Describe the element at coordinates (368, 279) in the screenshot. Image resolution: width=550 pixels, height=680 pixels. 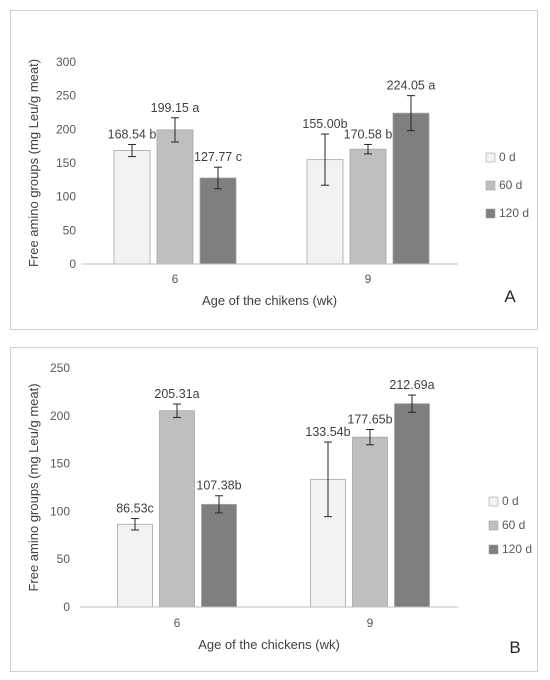
I see `chart-a-x-tick-label: 9` at that location.